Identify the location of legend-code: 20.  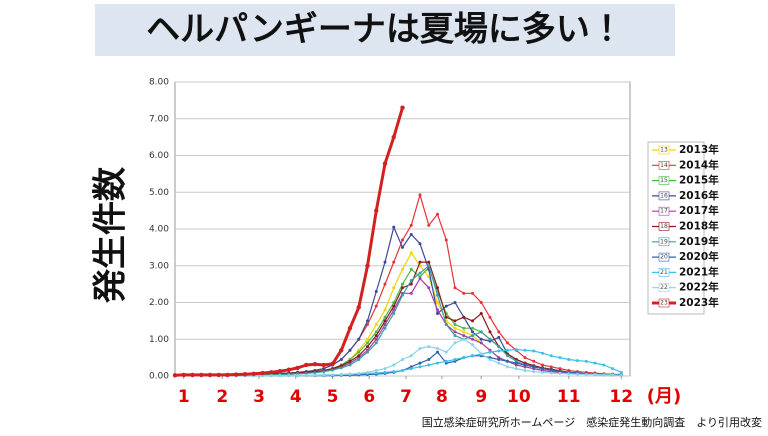
(664, 257).